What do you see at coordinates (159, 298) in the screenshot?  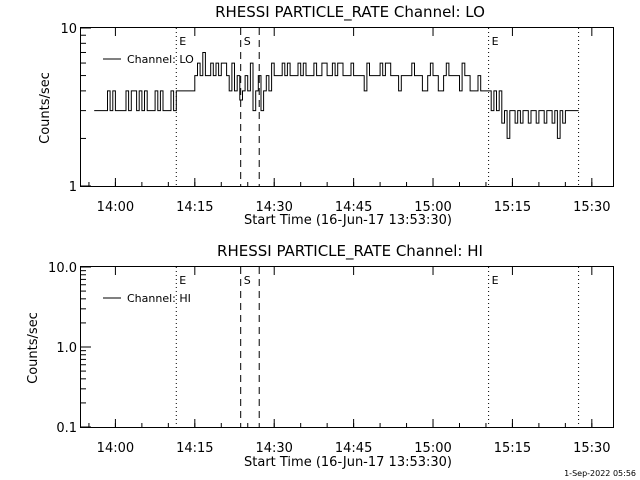 I see `panel-hi-legend-label: Channel: HI` at bounding box center [159, 298].